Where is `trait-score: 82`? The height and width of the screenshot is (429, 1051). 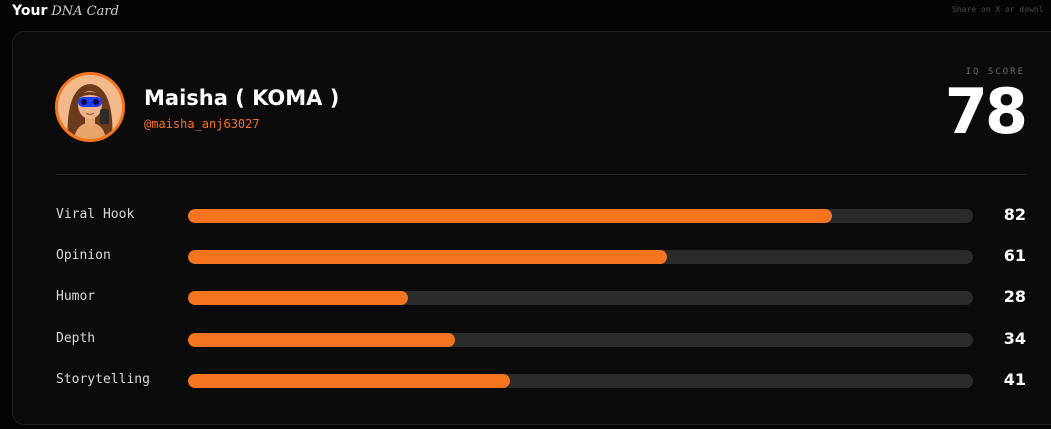 trait-score: 82 is located at coordinates (1014, 214).